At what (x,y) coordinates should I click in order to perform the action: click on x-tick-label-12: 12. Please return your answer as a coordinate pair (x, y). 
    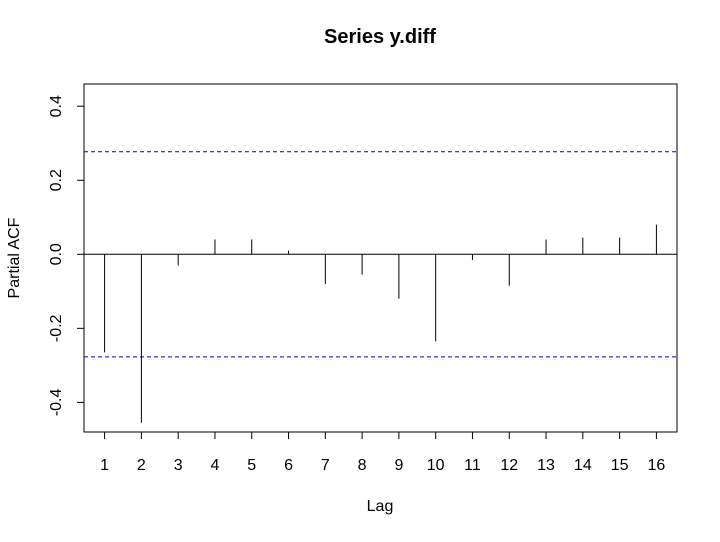
    Looking at the image, I should click on (509, 465).